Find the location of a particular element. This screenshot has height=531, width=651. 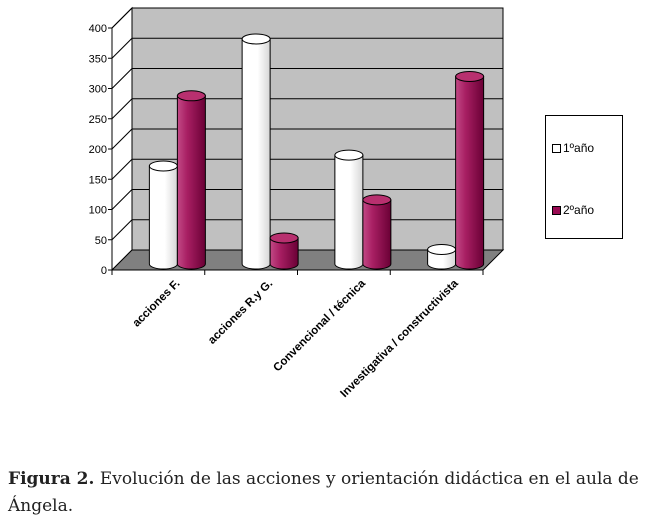

y-tick-label: 200 is located at coordinates (98, 150).